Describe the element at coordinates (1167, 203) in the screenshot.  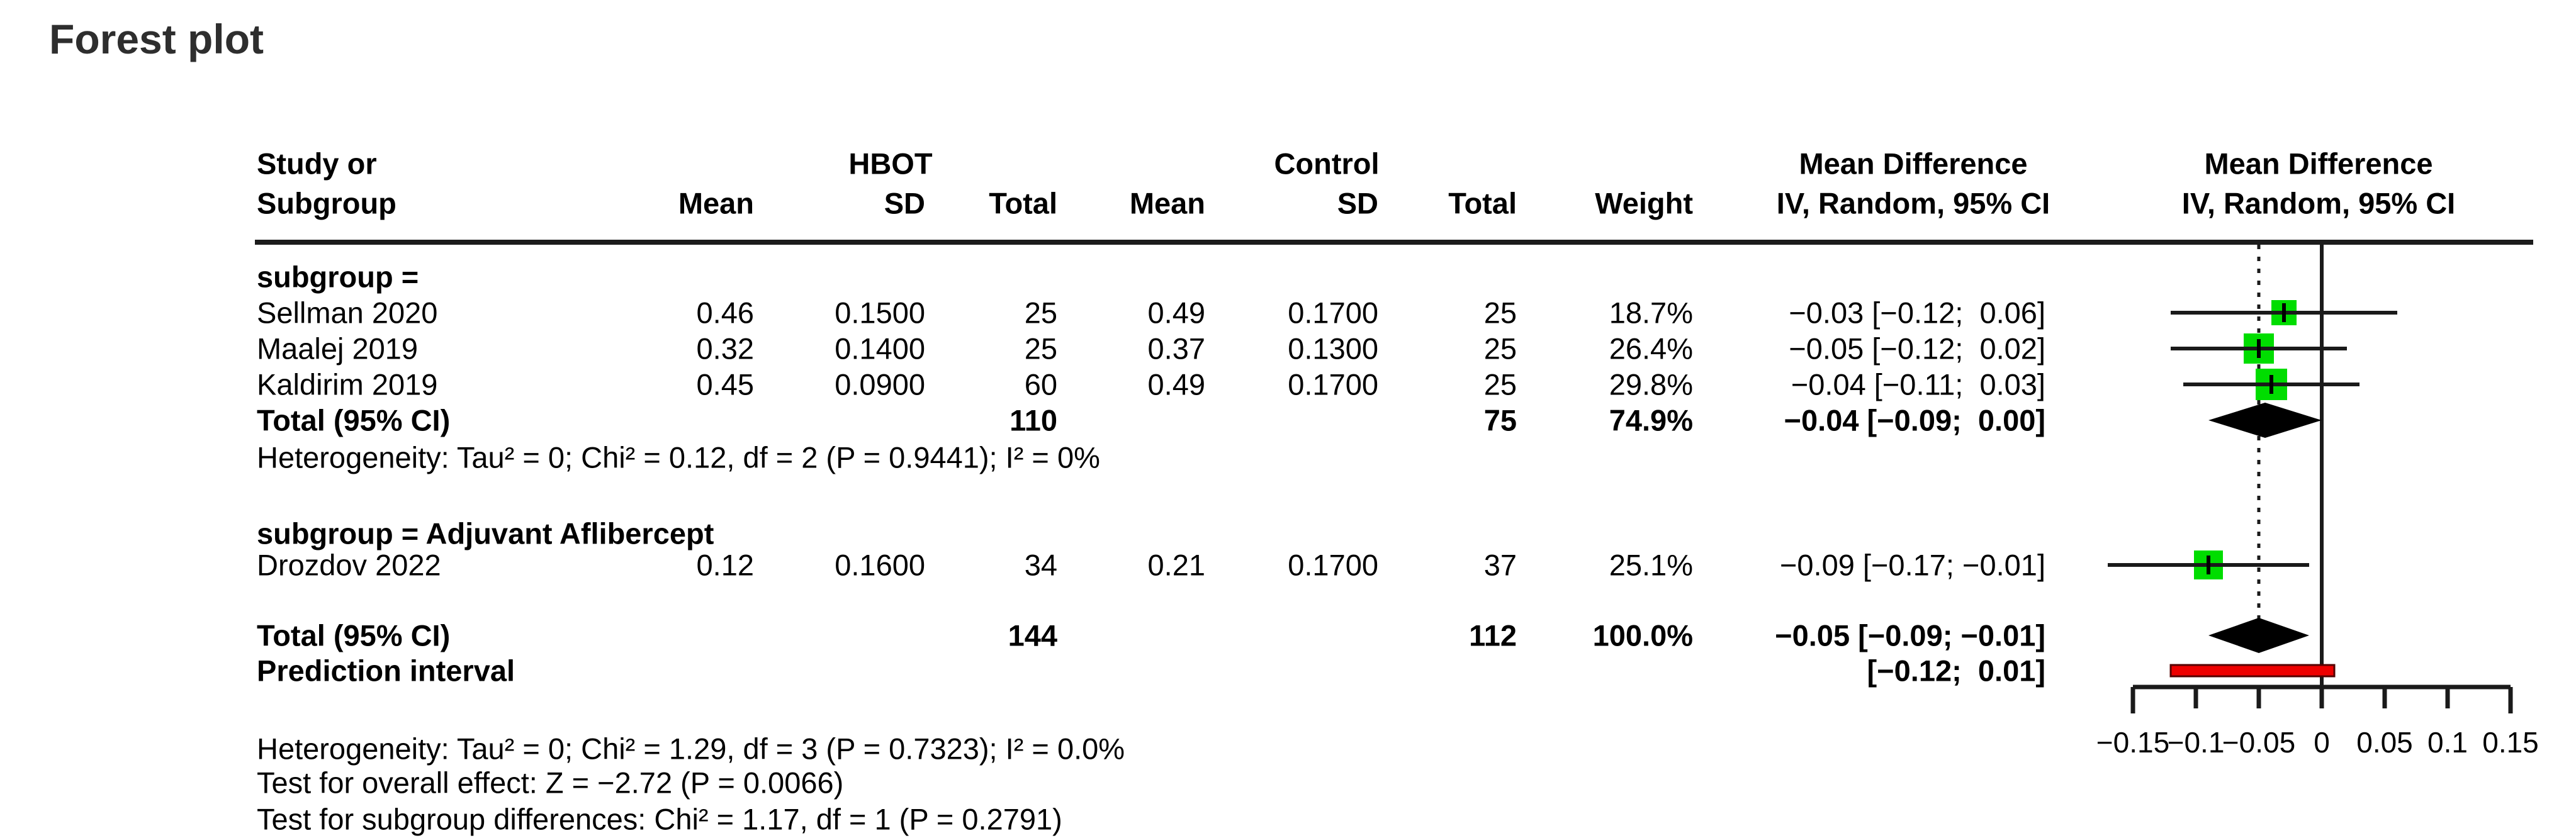
I see `header-control-mean: Mean` at that location.